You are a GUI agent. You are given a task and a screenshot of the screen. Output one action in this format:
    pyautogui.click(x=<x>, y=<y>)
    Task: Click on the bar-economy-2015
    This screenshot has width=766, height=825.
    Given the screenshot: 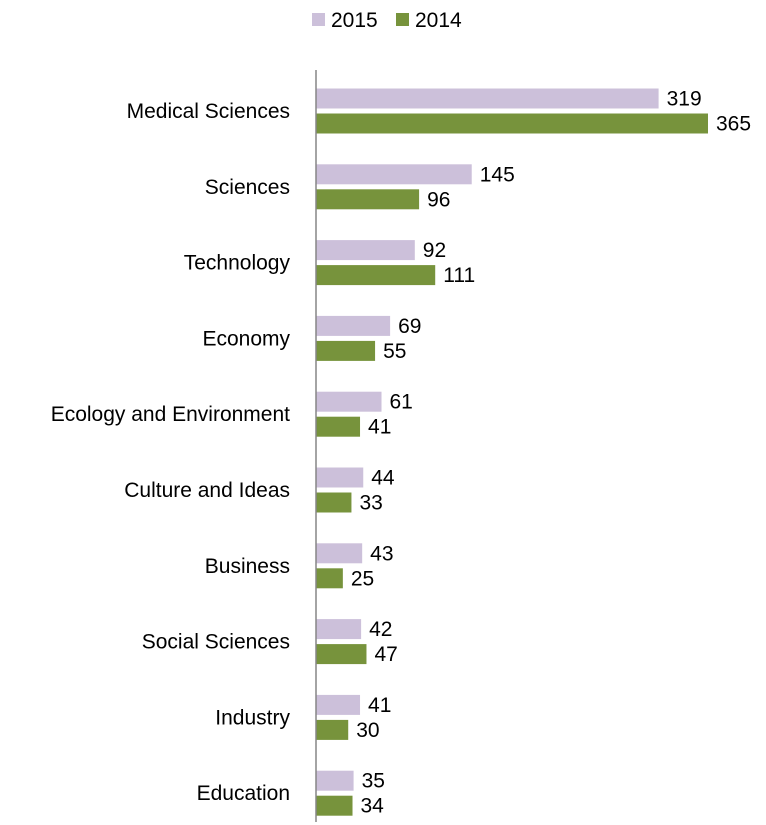 What is the action you would take?
    pyautogui.click(x=353, y=325)
    